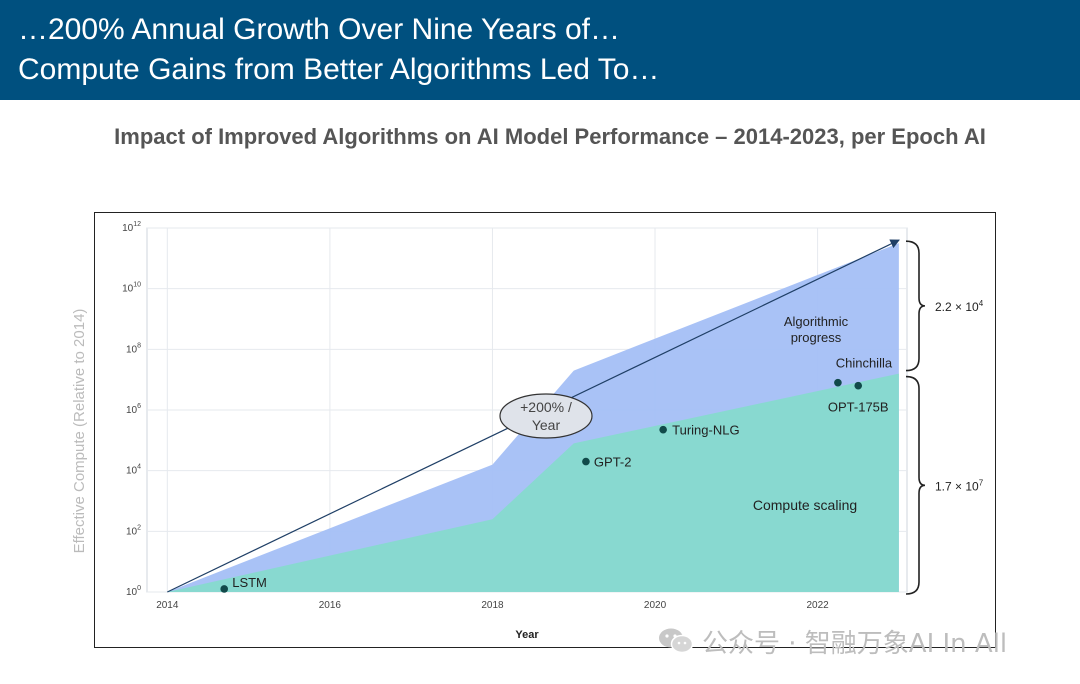  Describe the element at coordinates (613, 462) in the screenshot. I see `model-label: GPT-2` at that location.